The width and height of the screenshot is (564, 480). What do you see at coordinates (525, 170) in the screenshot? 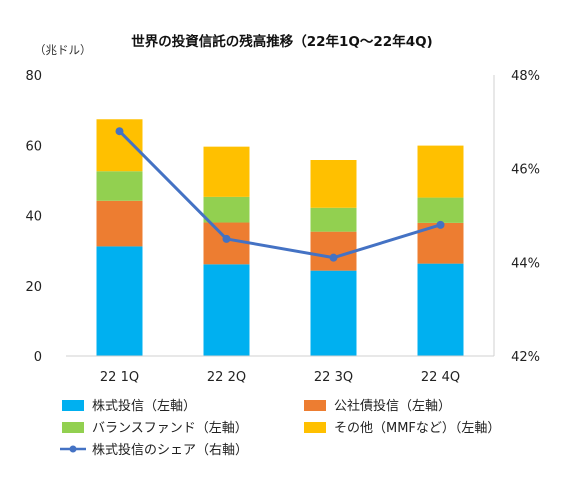
I see `right-tick-label: 46%` at bounding box center [525, 170].